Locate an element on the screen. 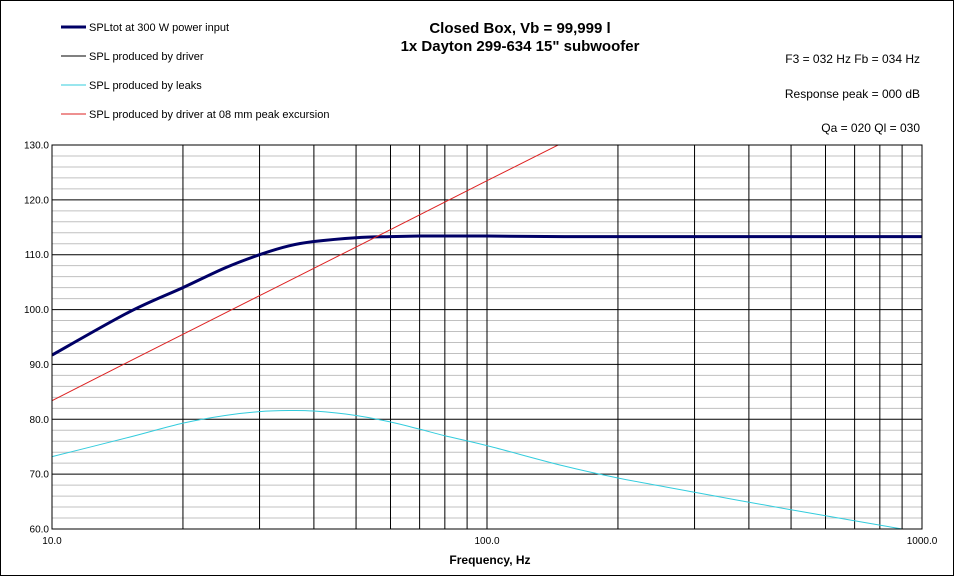 The height and width of the screenshot is (576, 954). y-tick-label: 90.0 is located at coordinates (40, 365).